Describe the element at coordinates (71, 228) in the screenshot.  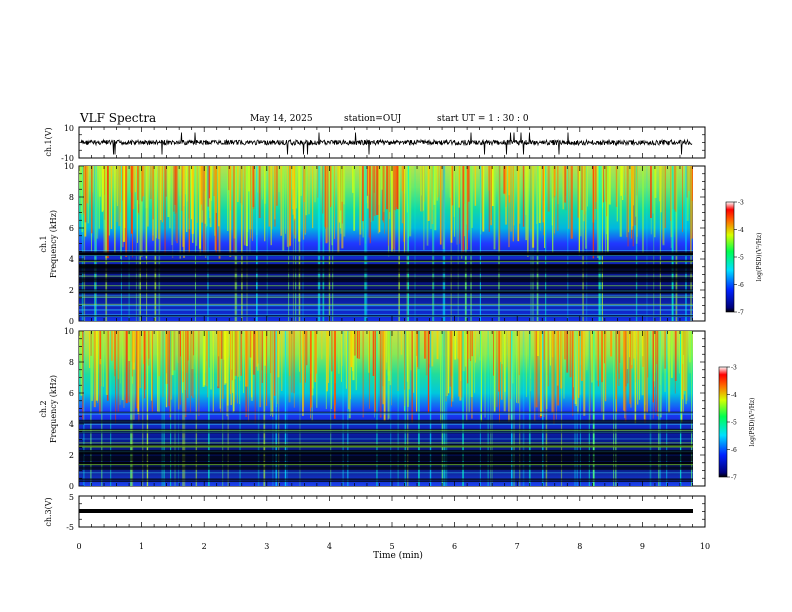
I see `frequency-tick-label: 6` at that location.